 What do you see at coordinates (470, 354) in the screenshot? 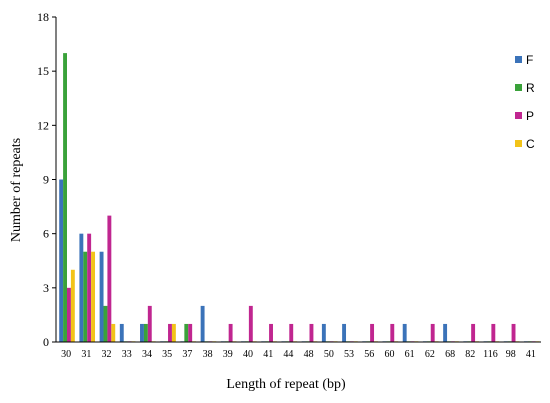
I see `x-tick-label: 82` at bounding box center [470, 354].